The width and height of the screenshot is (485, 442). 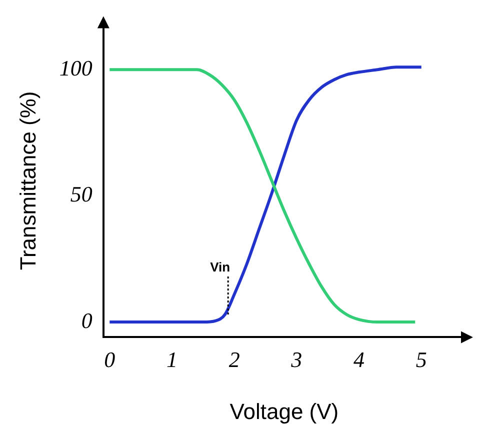 I want to click on x-tick-label: 3, so click(x=296, y=359).